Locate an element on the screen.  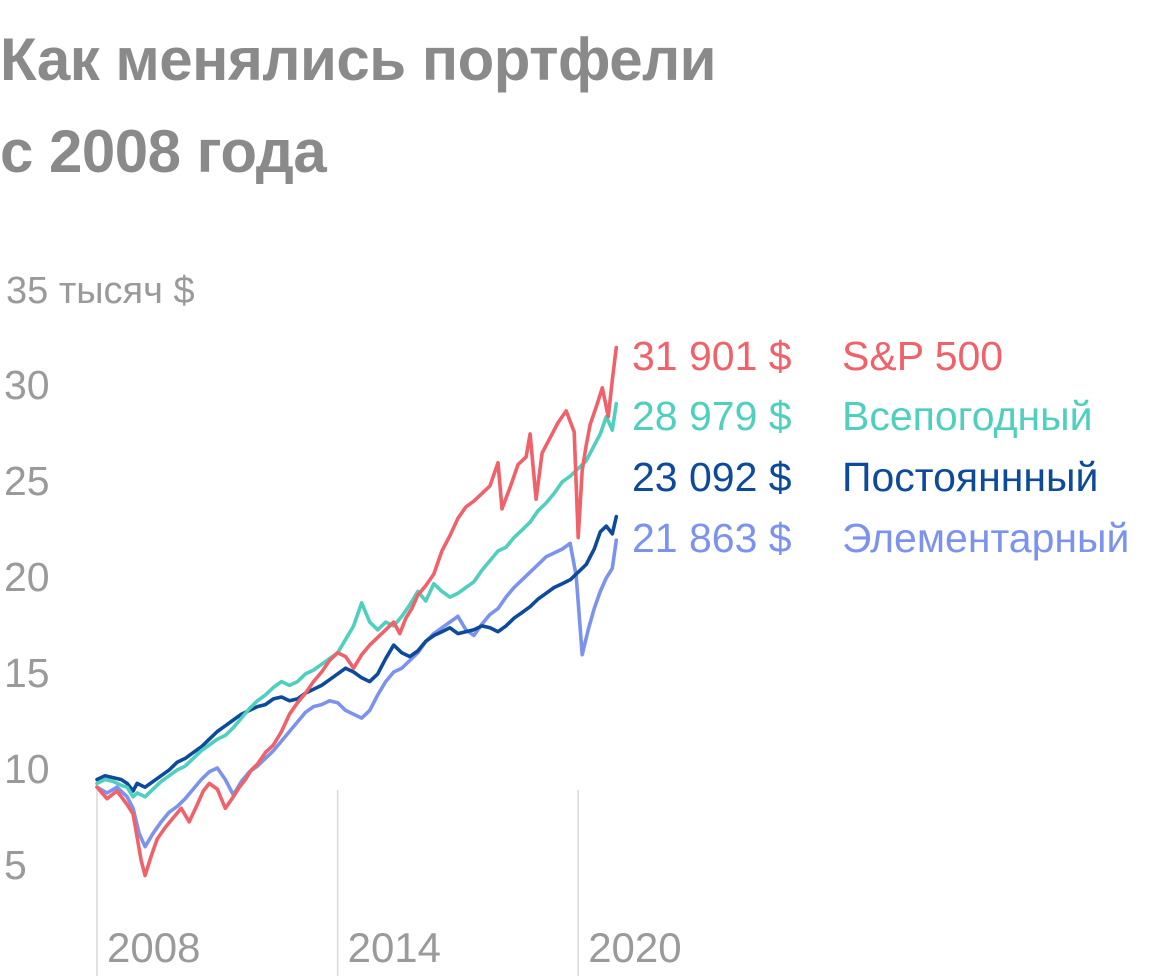
y-tick-label-25: 25 is located at coordinates (27, 481).